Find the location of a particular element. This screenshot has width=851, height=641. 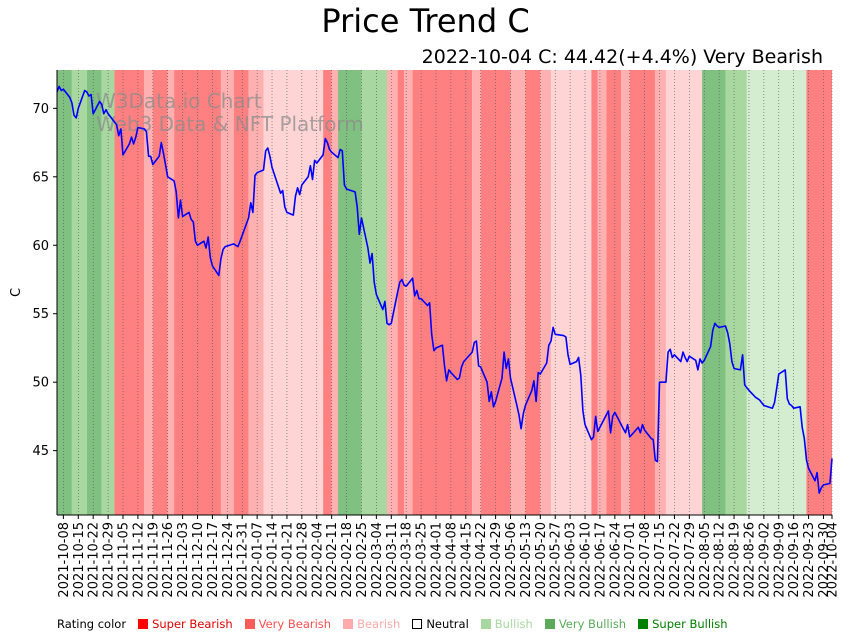

x-tick-label: 2021-11-26 is located at coordinates (168, 560).